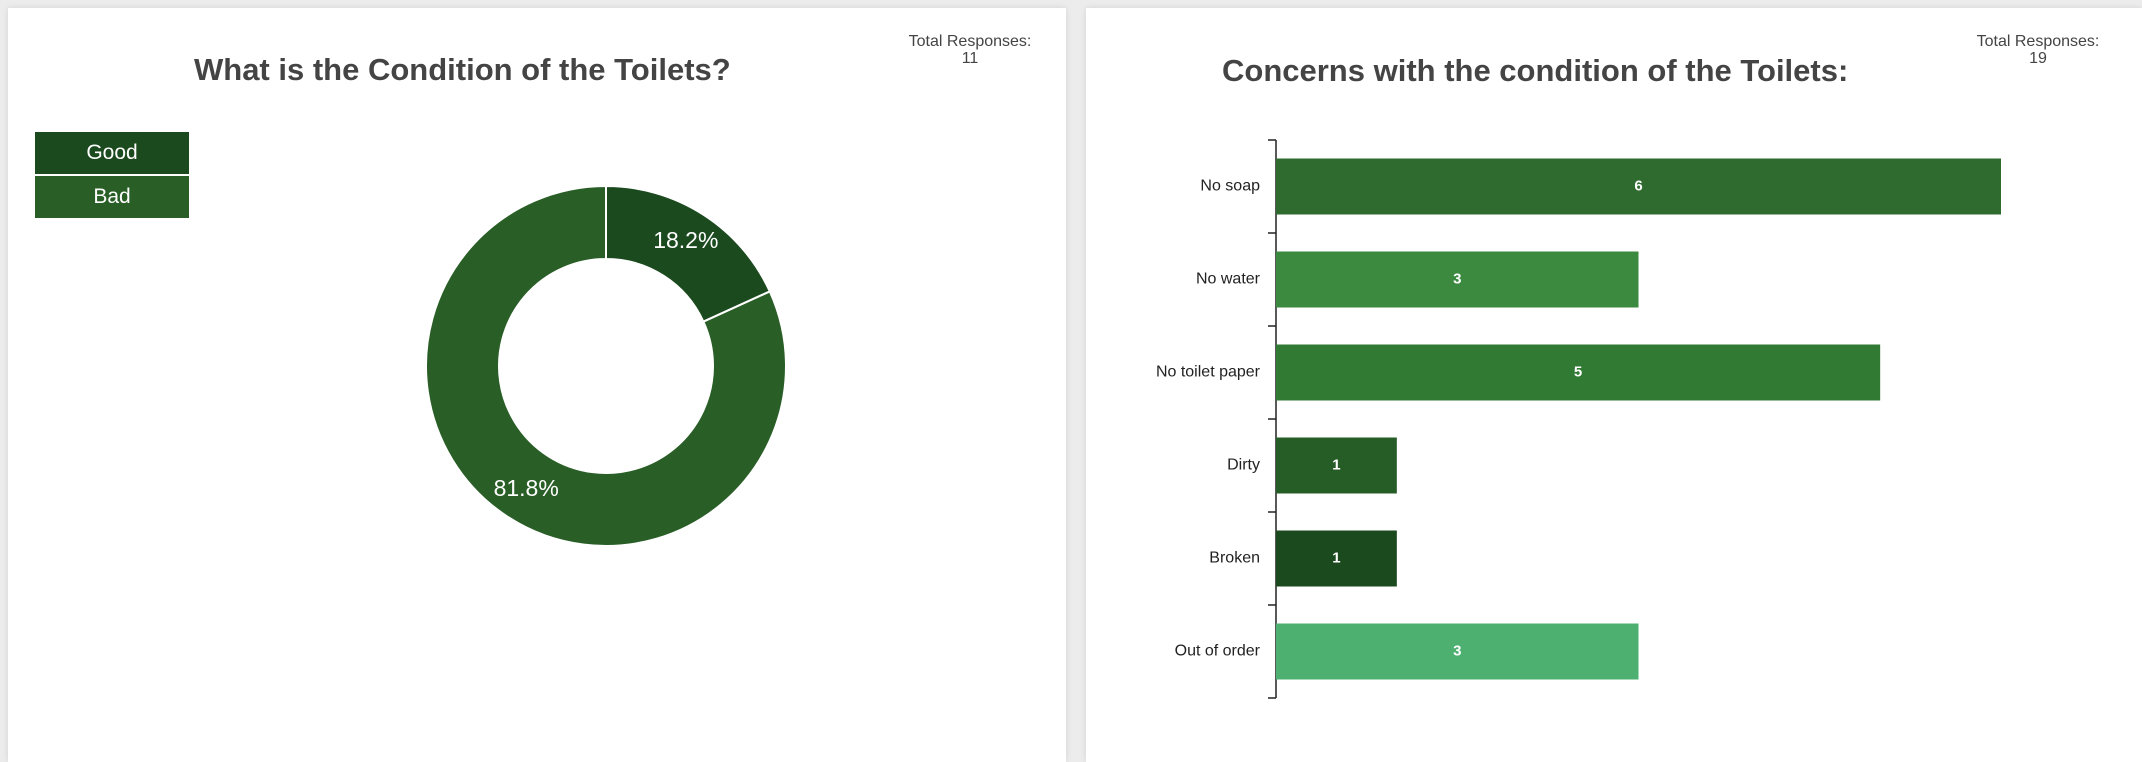 The image size is (2142, 762). Describe the element at coordinates (112, 197) in the screenshot. I see `legend-item-bad: Bad` at that location.